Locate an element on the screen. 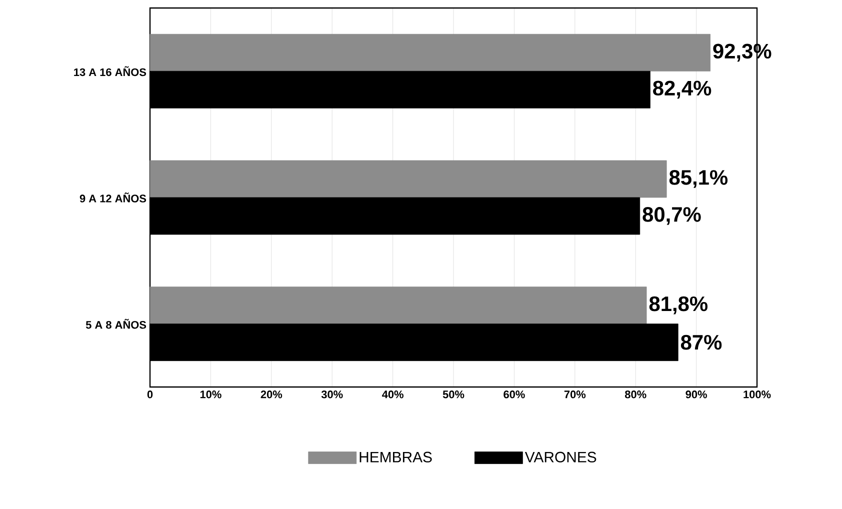 The image size is (842, 509). legend-label: VARONES is located at coordinates (560, 457).